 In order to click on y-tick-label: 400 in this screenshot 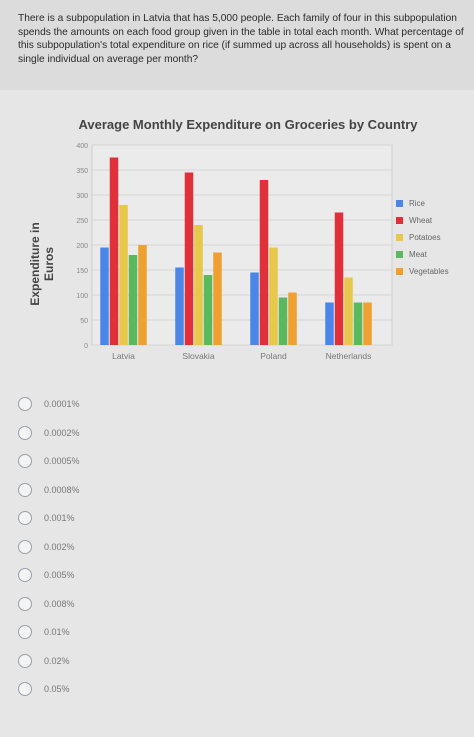, I will do `click(82, 146)`.